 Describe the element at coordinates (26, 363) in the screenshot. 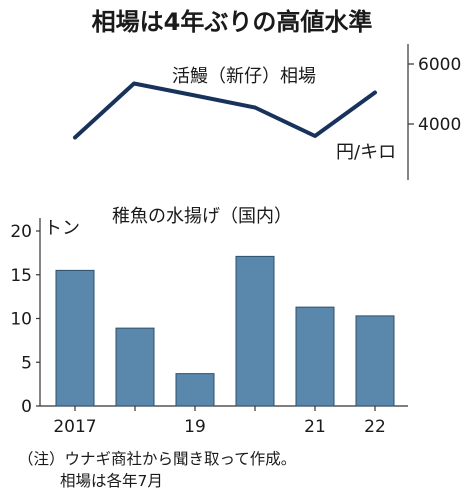

I see `catch-y-tick-label: 5` at that location.